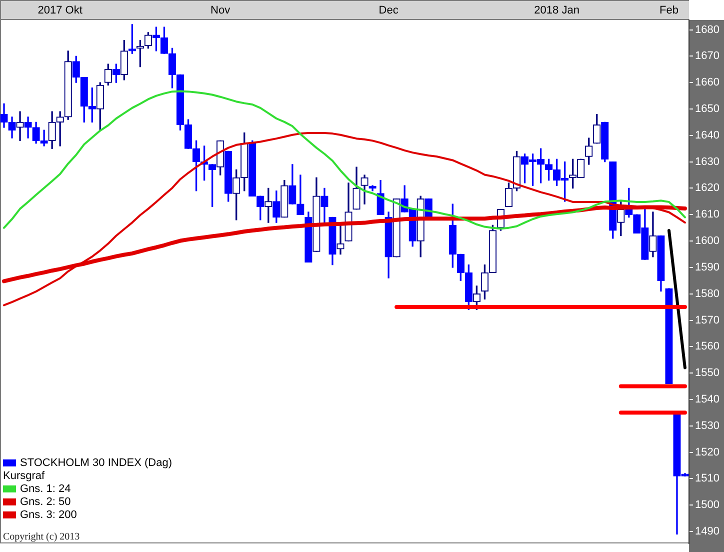 This screenshot has width=724, height=552. What do you see at coordinates (707, 373) in the screenshot?
I see `y-tick-label: 1550` at bounding box center [707, 373].